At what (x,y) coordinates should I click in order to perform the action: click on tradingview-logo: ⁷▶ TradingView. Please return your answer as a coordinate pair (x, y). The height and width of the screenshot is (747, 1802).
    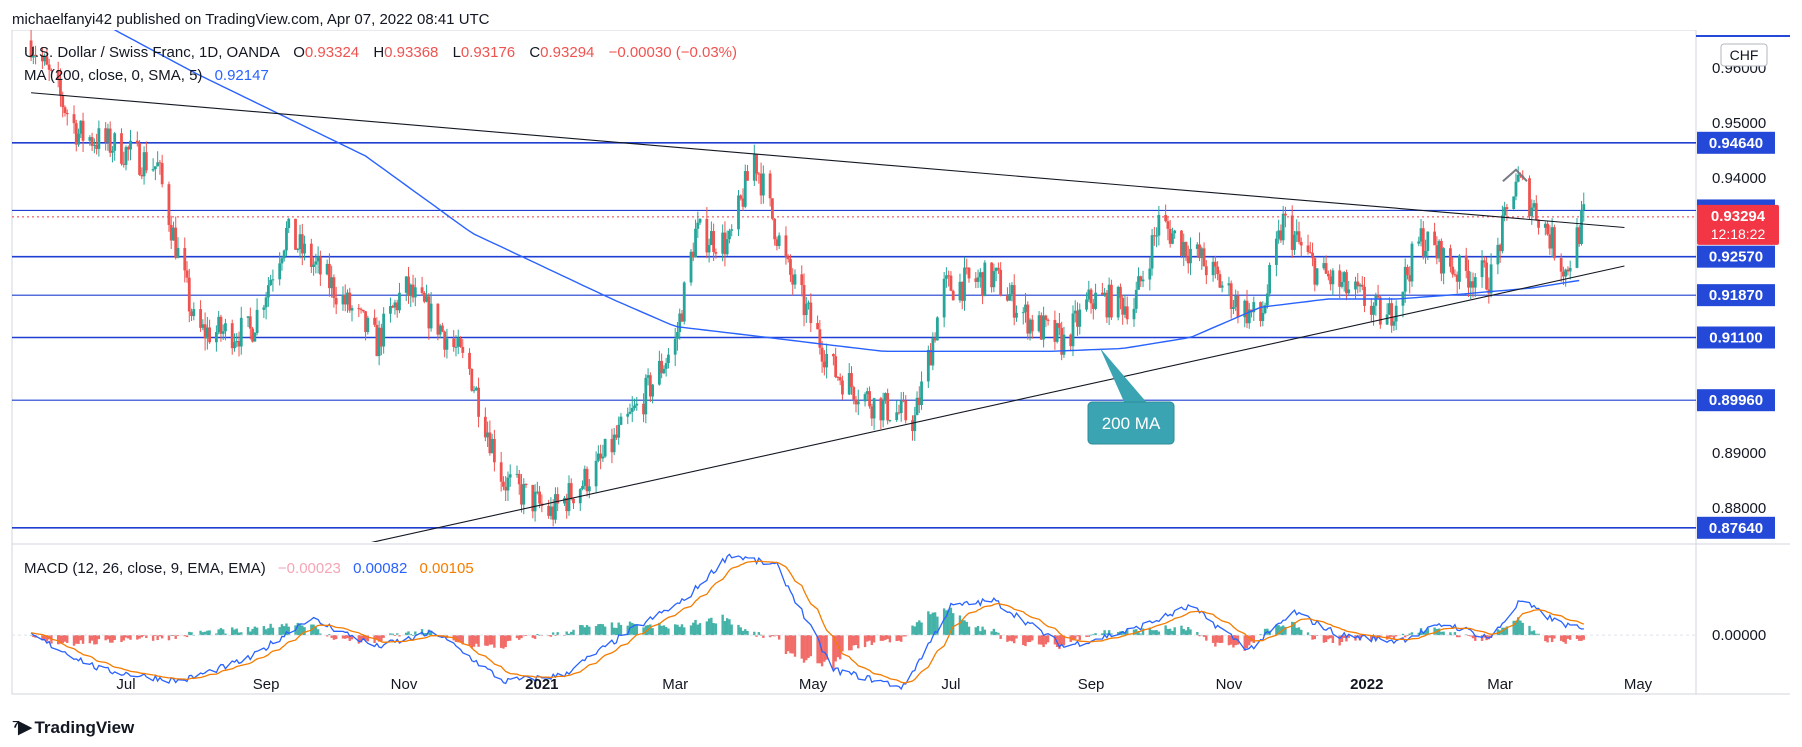
    Looking at the image, I should click on (73, 727).